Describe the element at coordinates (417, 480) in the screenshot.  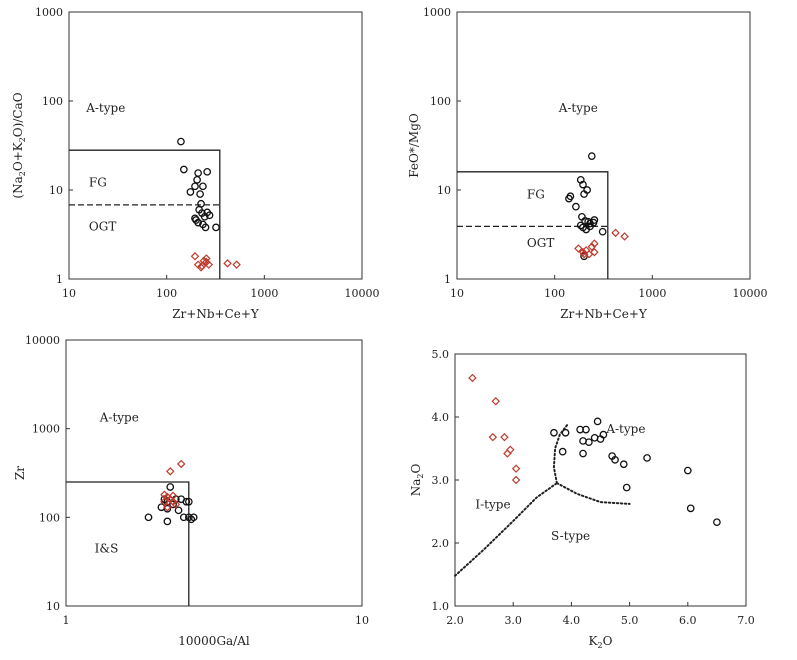
I see `y-axis-label: Na2O` at that location.